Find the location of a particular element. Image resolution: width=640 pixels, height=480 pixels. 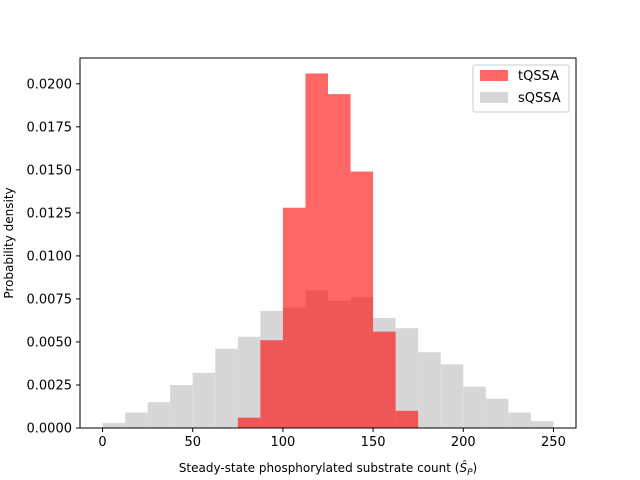

y-tick-label-0: 0.0000 is located at coordinates (50, 429).